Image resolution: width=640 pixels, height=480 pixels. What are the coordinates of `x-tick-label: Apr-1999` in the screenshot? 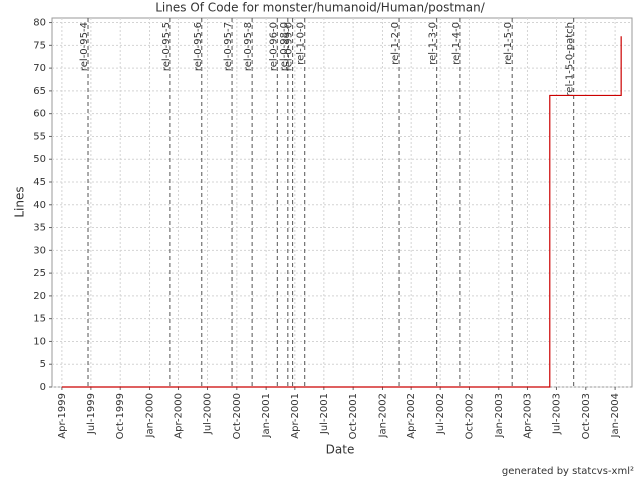 It's located at (62, 416).